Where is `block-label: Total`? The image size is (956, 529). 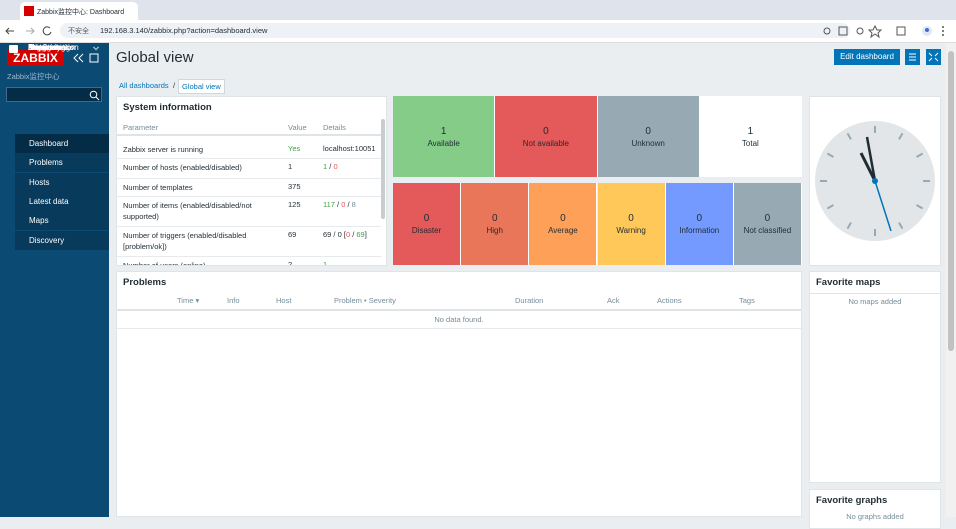 block-label: Total is located at coordinates (750, 143).